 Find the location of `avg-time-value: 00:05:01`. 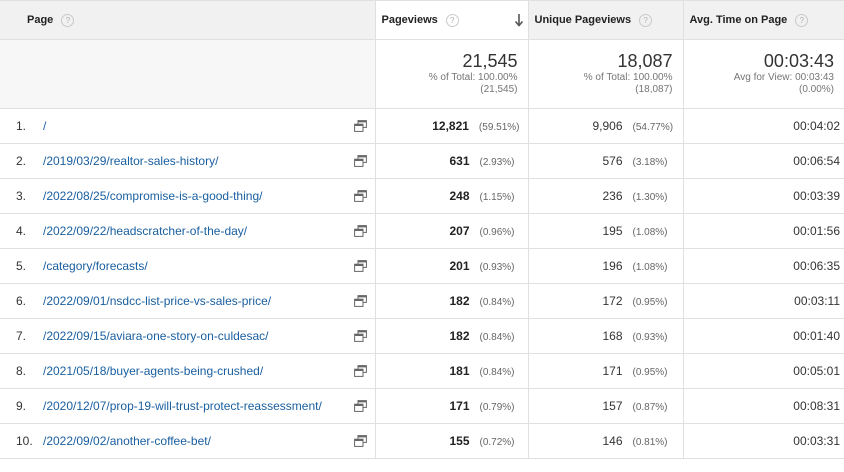

avg-time-value: 00:05:01 is located at coordinates (816, 371).